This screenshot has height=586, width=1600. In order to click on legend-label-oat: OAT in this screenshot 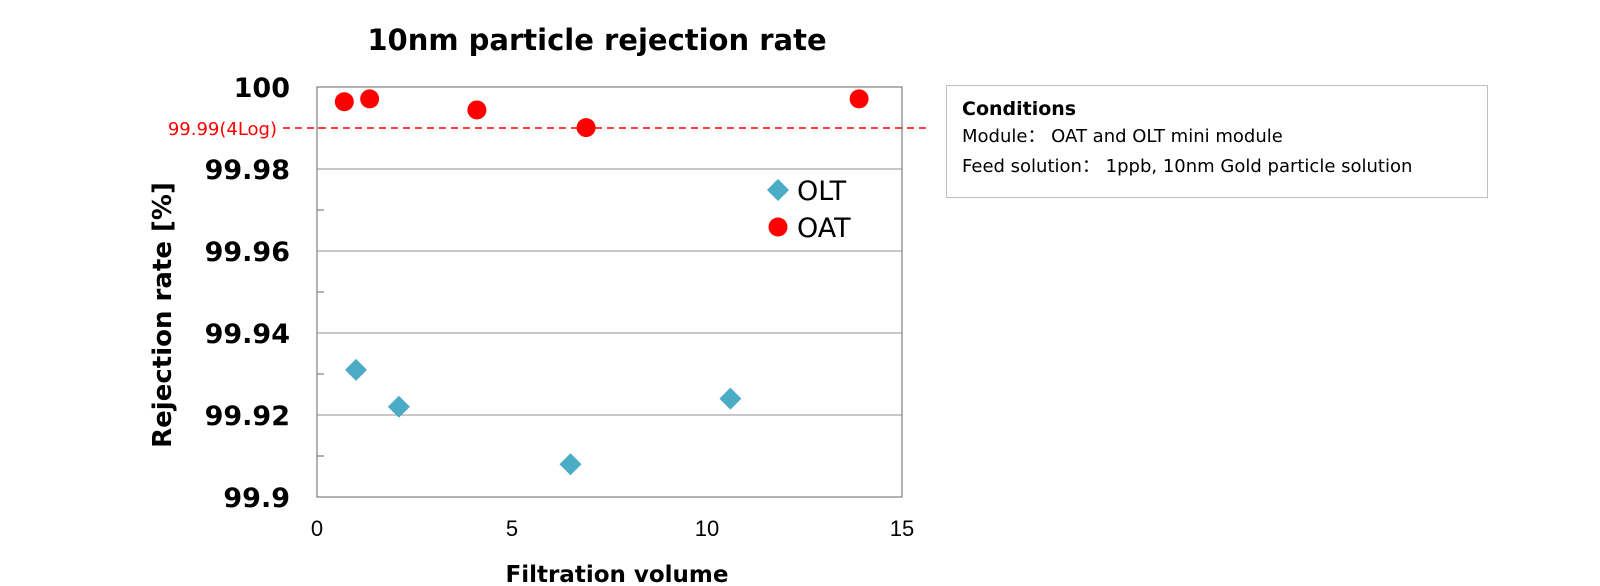, I will do `click(824, 228)`.